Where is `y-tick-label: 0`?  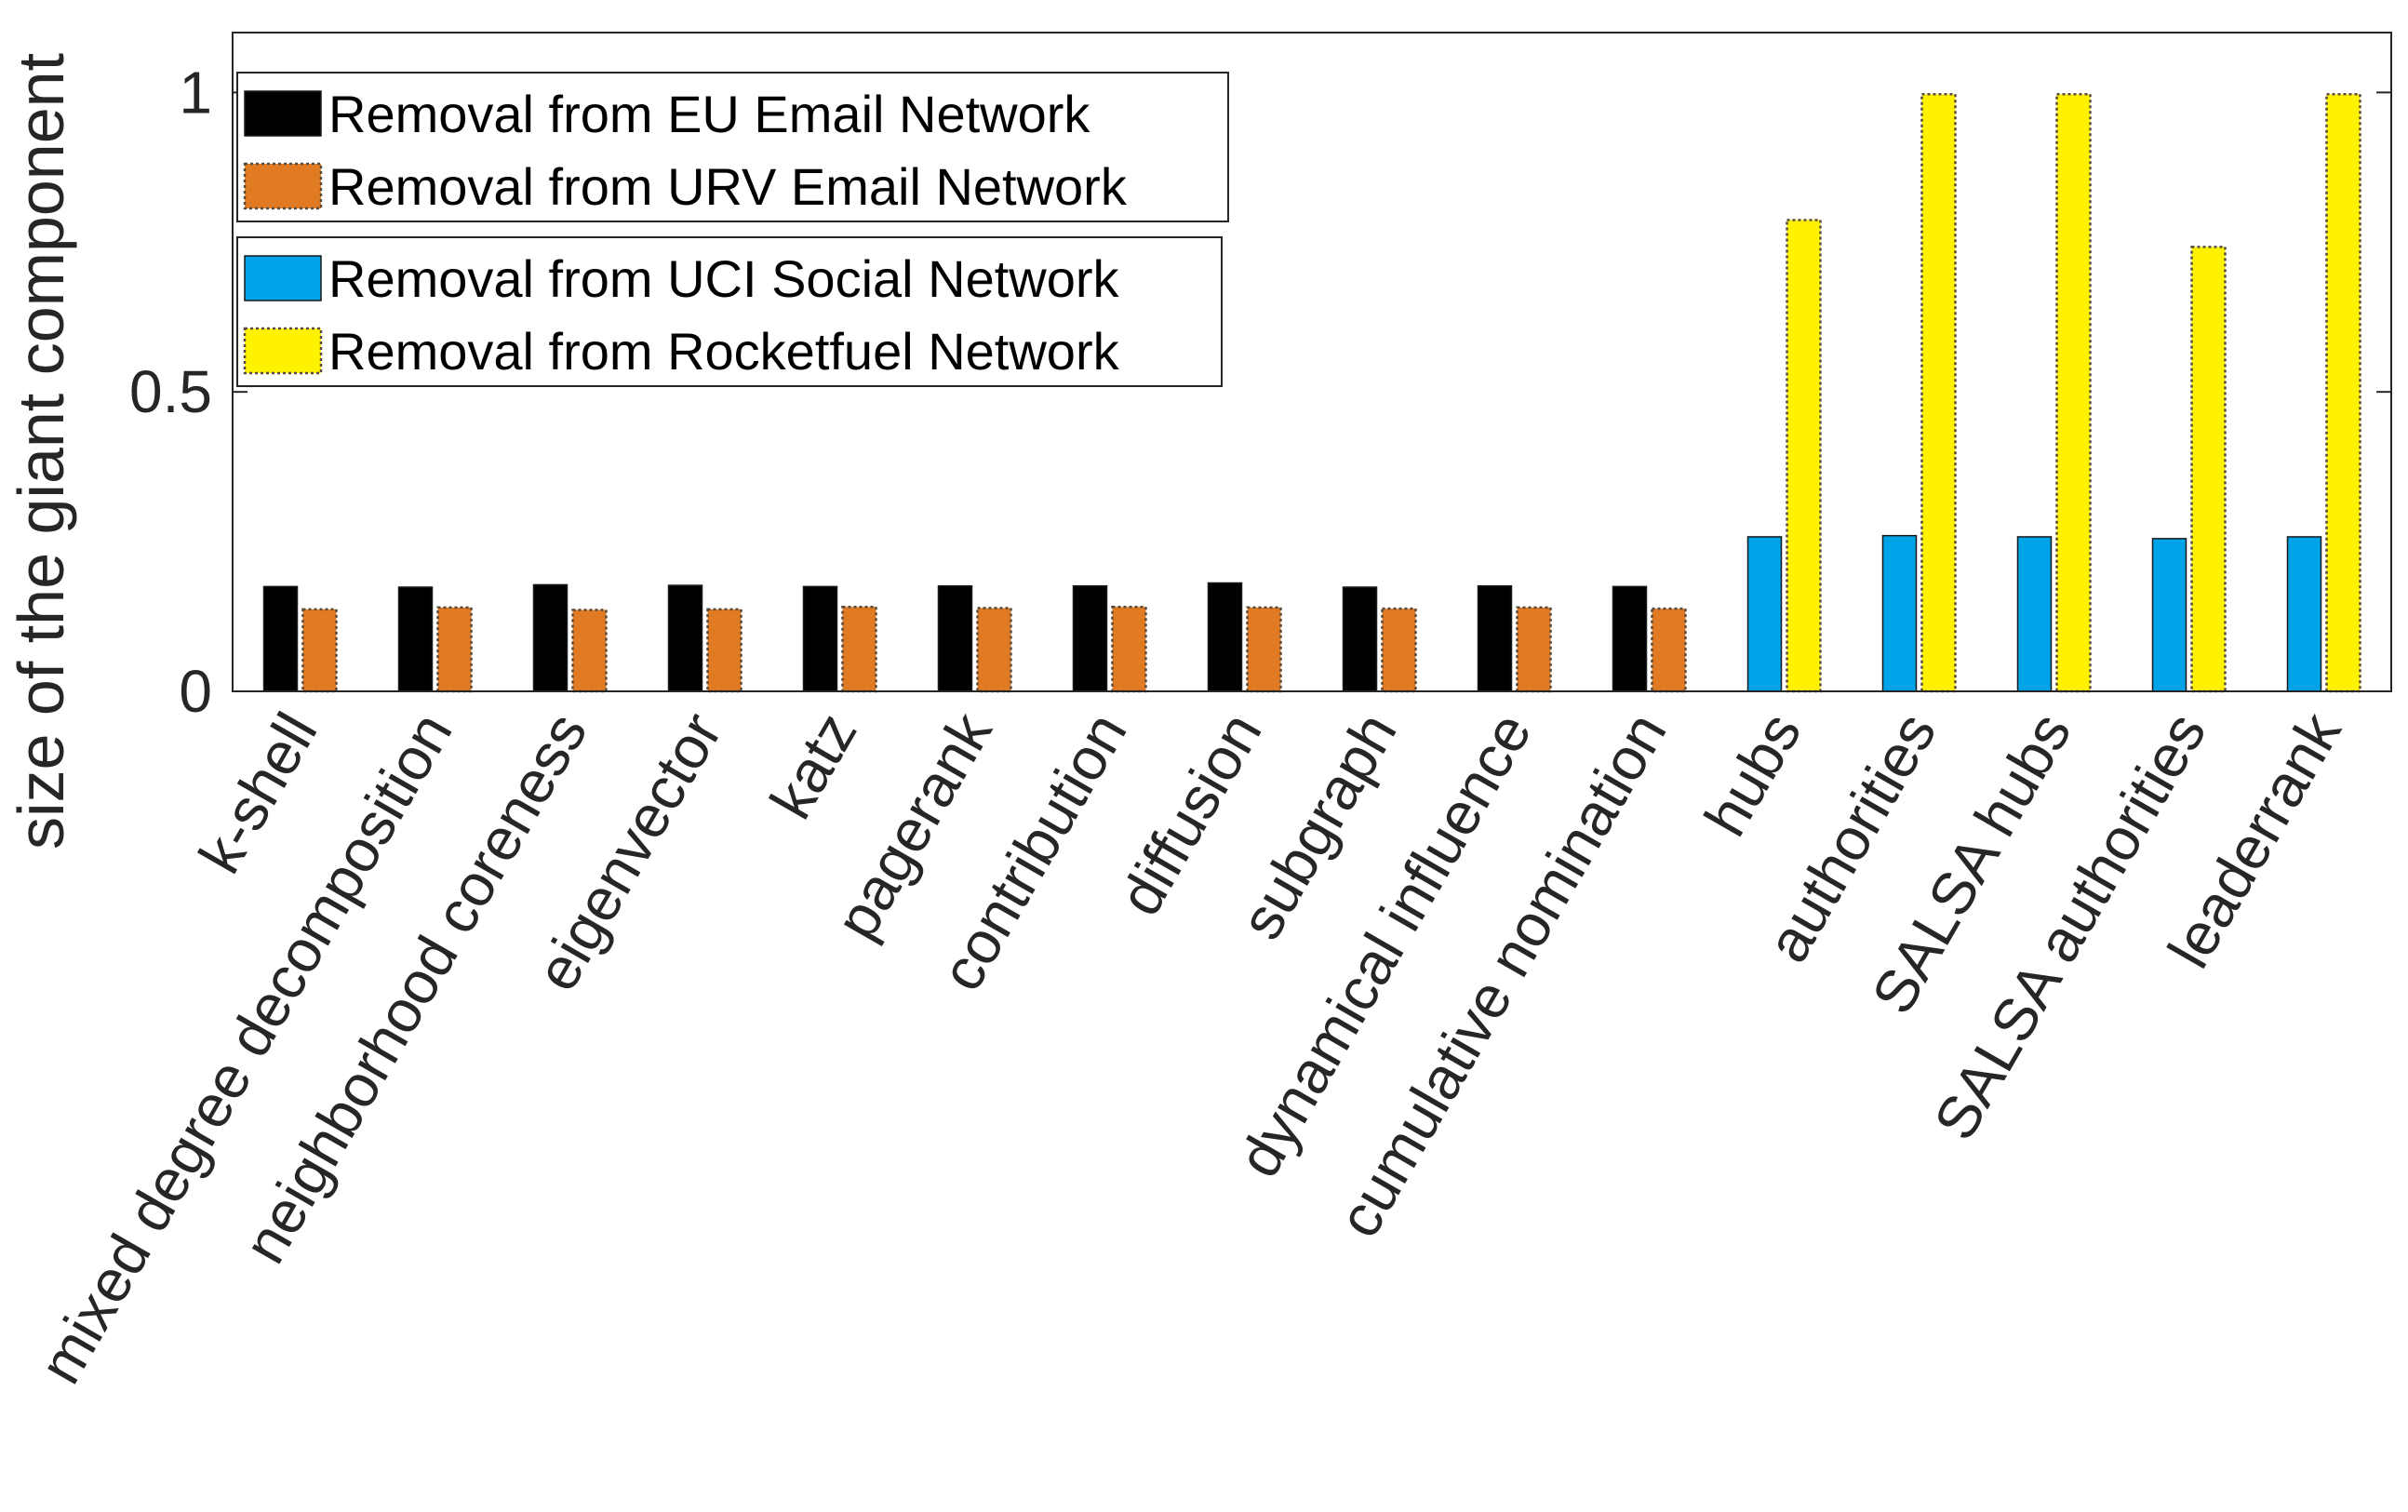
y-tick-label: 0 is located at coordinates (196, 691).